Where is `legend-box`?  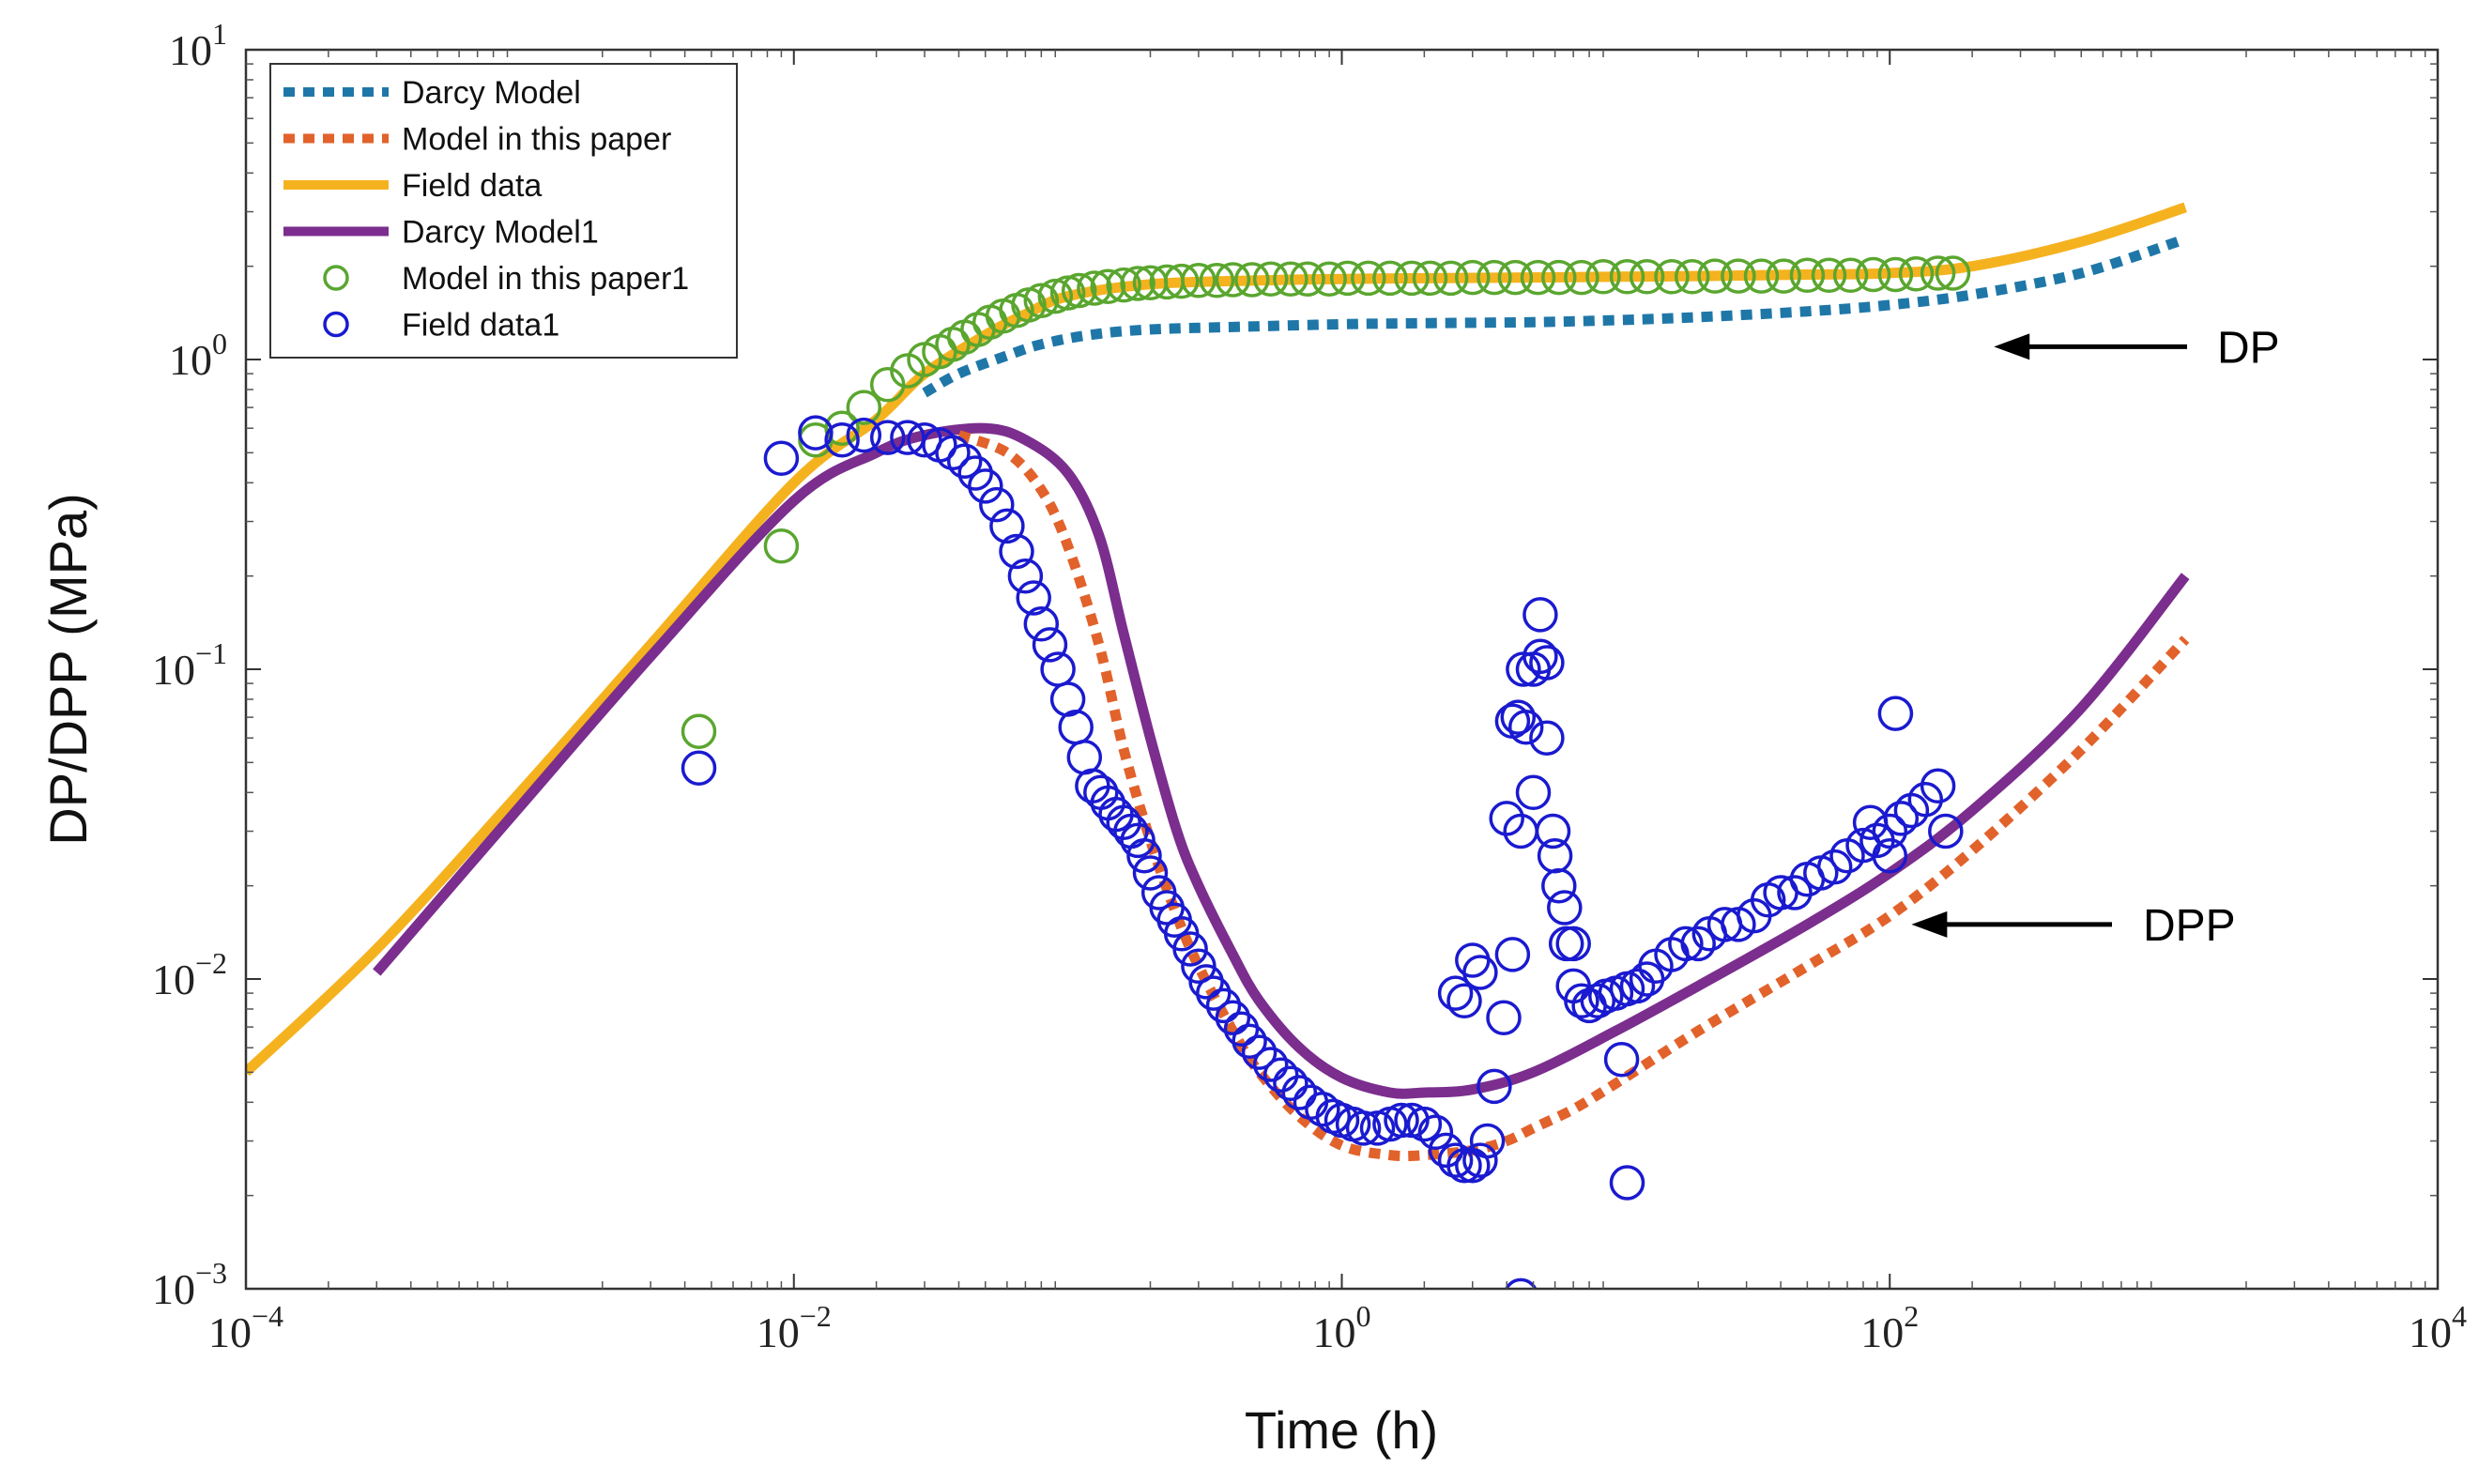 legend-box is located at coordinates (503, 211).